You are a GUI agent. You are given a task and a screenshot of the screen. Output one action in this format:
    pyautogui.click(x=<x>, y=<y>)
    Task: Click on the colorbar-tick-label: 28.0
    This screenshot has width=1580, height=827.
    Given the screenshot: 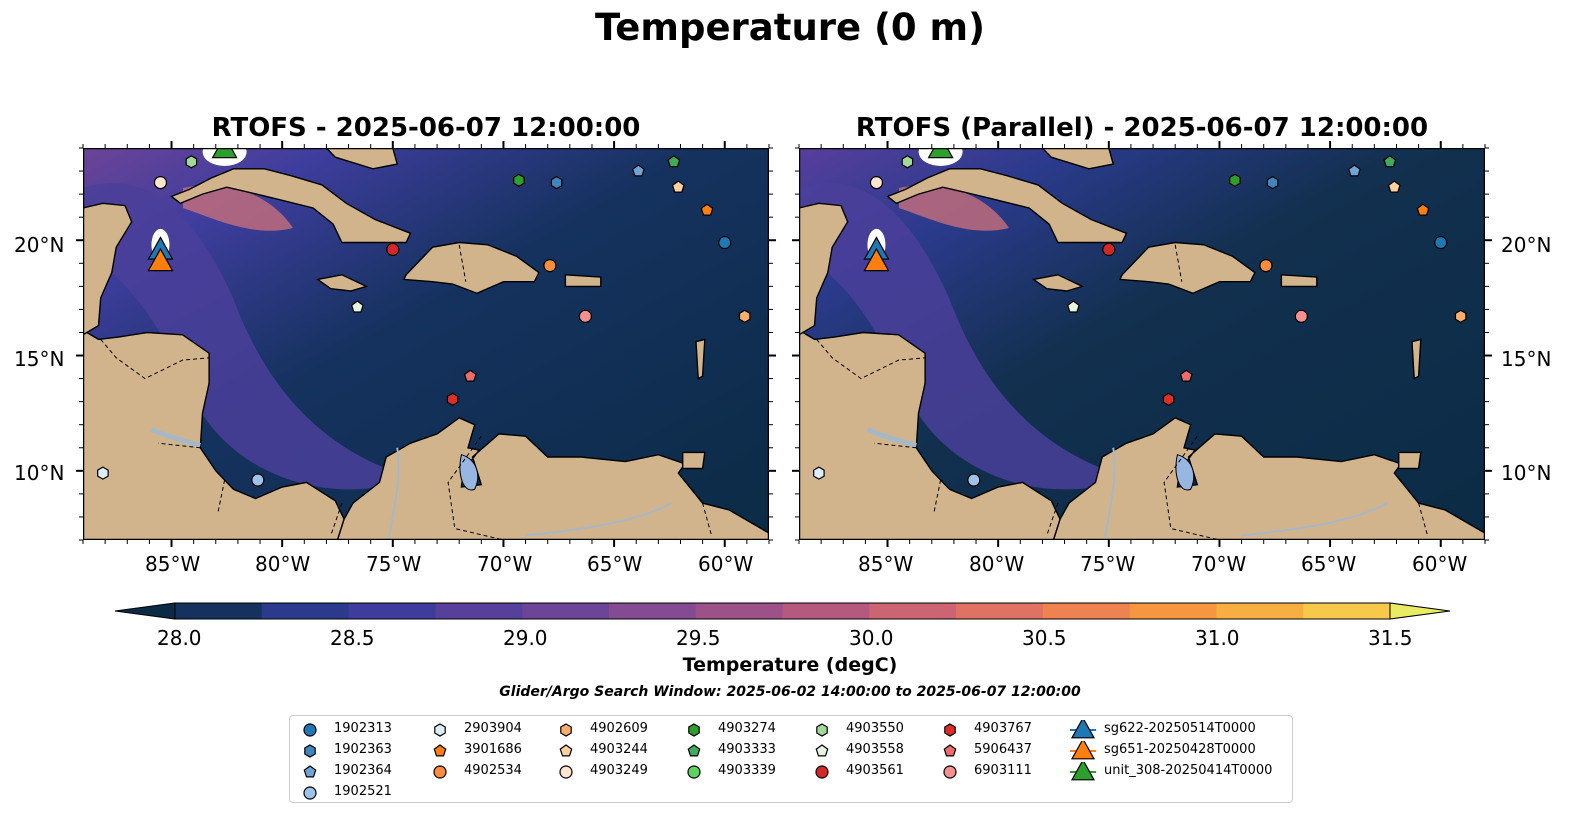 What is the action you would take?
    pyautogui.click(x=179, y=638)
    